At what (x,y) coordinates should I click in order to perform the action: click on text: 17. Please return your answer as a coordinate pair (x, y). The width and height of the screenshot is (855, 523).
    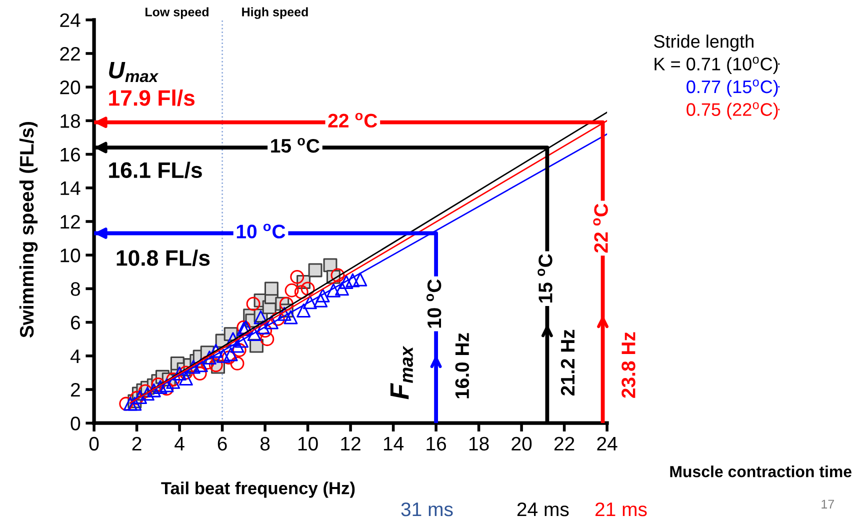
    Looking at the image, I should click on (828, 504).